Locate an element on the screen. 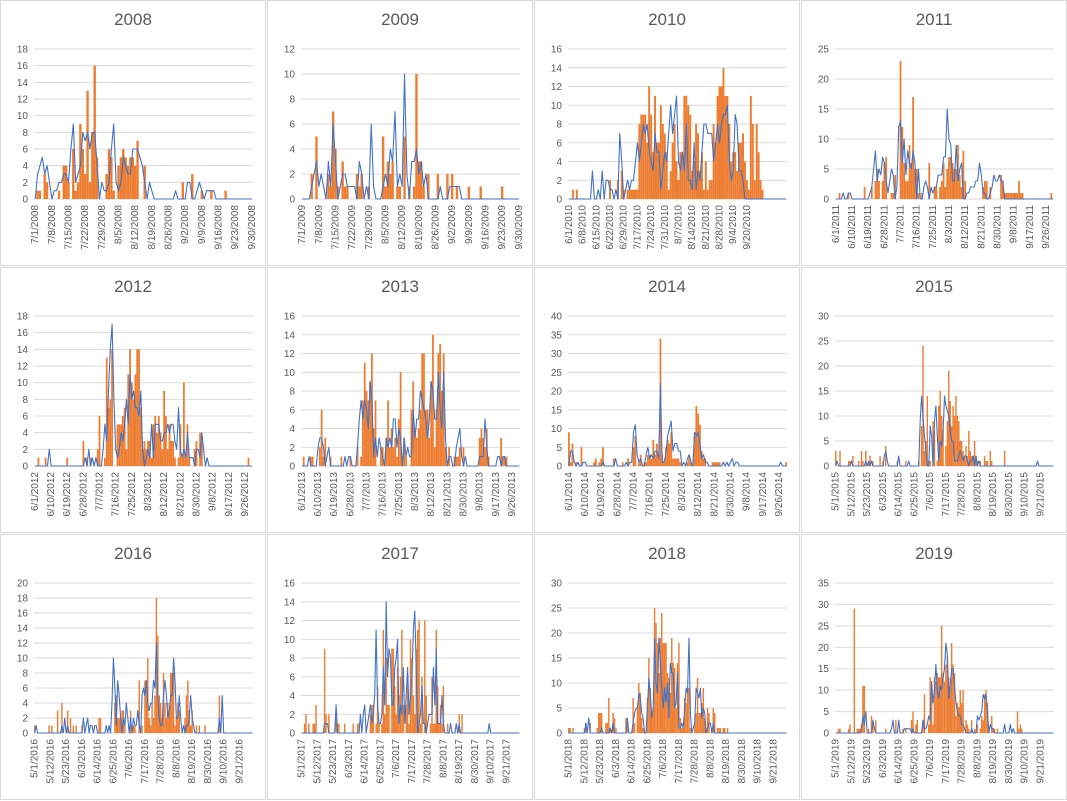  x-tick-label: 6/3/2017 is located at coordinates (349, 758).